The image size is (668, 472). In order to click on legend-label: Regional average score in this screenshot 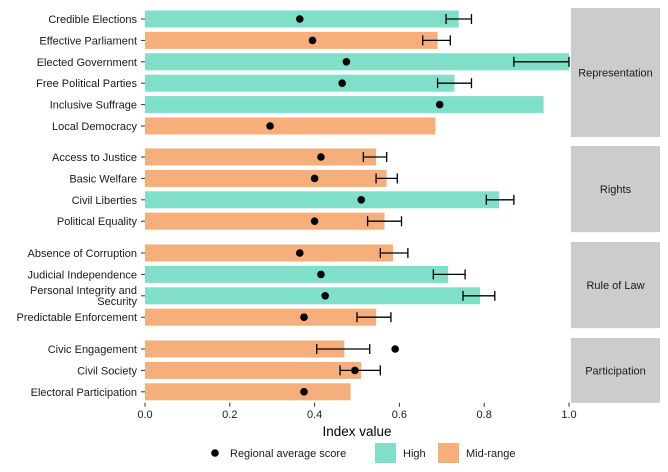, I will do `click(288, 454)`.